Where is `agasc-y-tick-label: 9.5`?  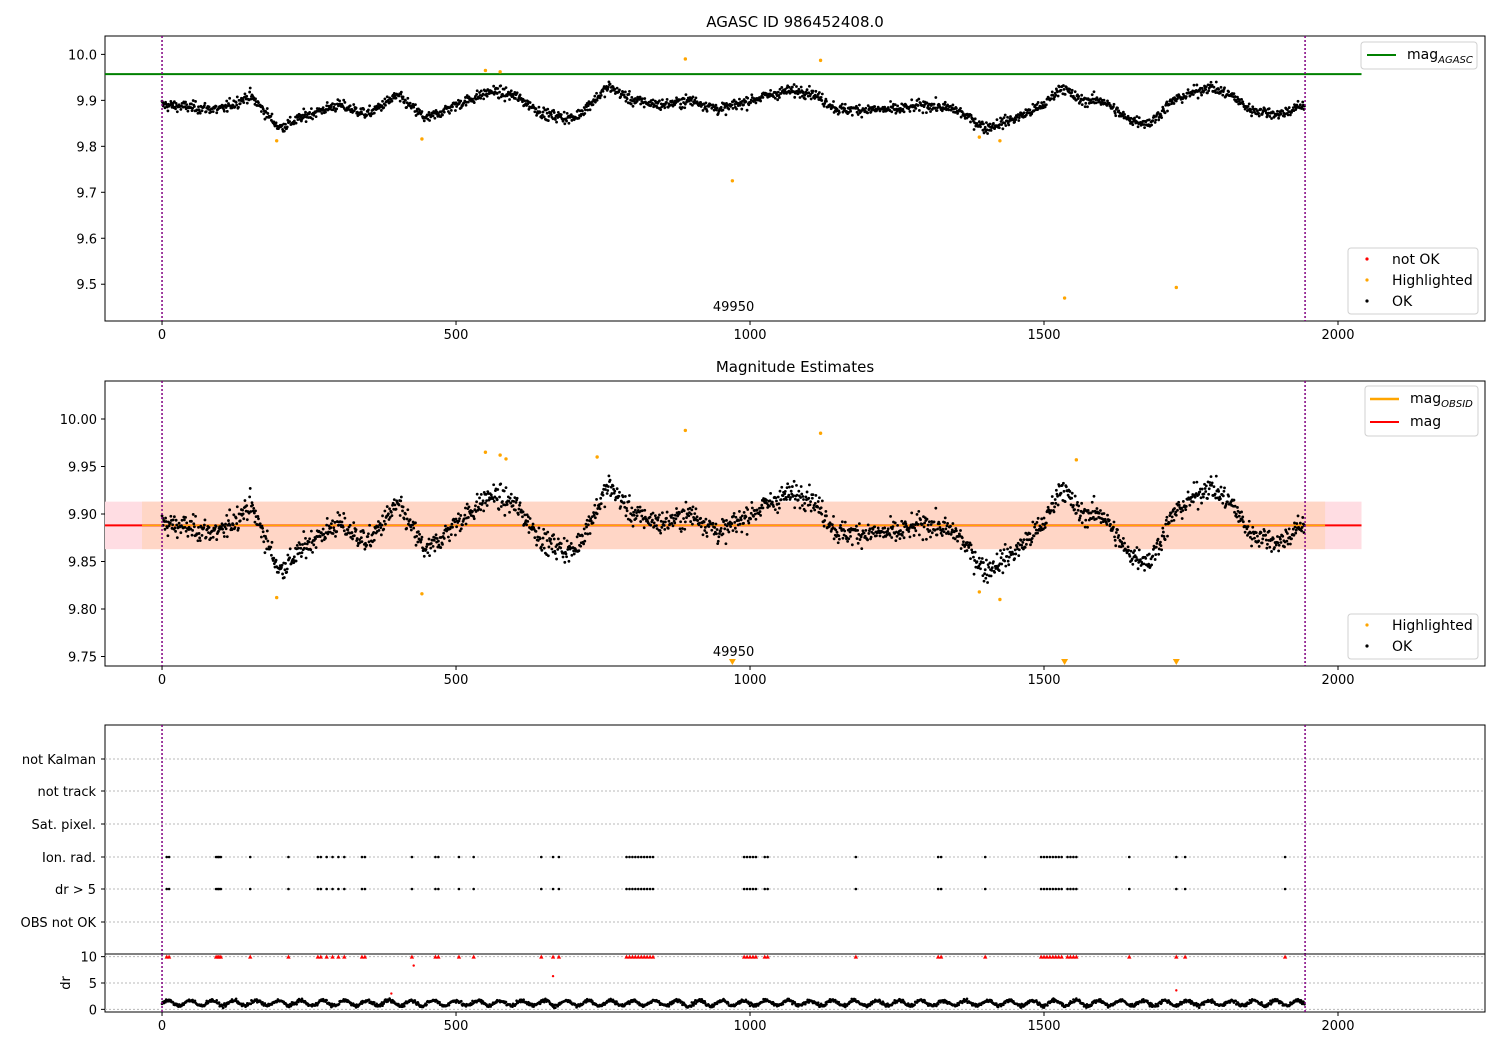 agasc-y-tick-label: 9.5 is located at coordinates (86, 285).